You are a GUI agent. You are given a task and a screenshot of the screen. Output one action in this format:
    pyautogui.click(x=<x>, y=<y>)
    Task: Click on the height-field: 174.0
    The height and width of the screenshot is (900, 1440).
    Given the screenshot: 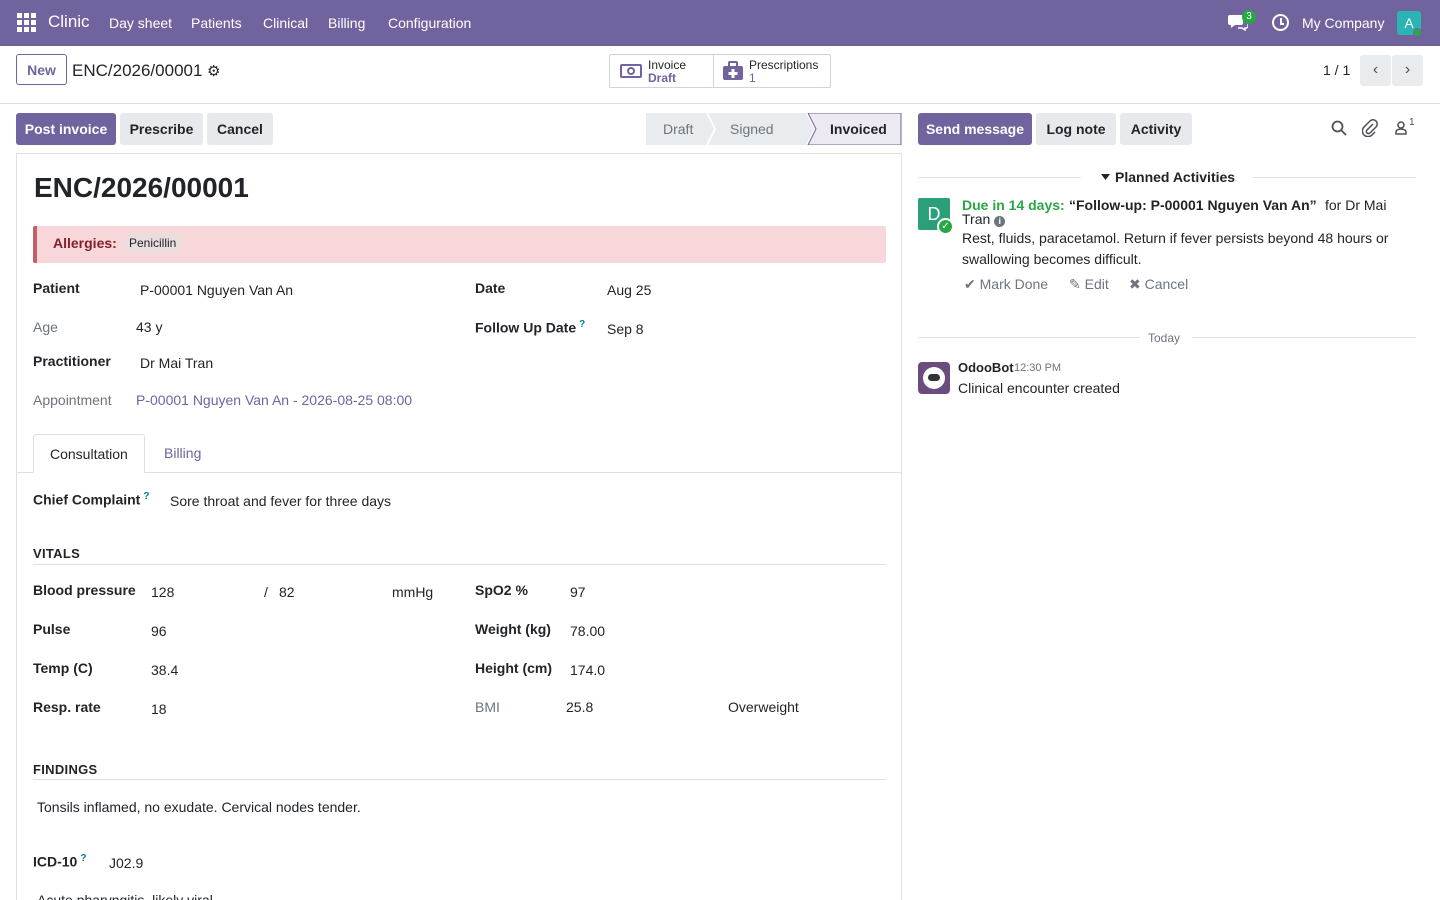 What is the action you would take?
    pyautogui.click(x=588, y=670)
    